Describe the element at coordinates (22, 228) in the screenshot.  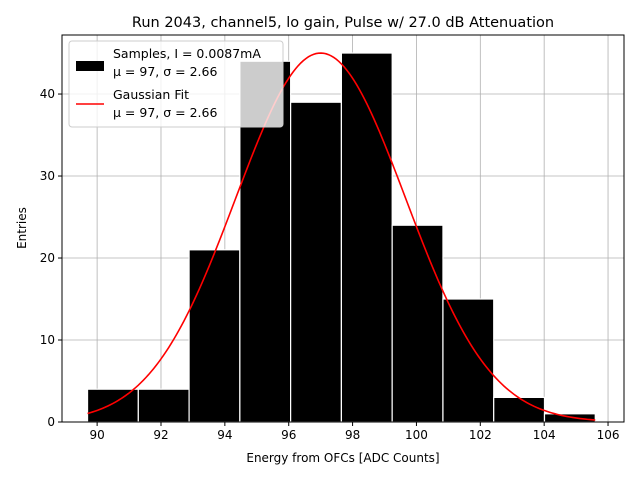
I see `y-axis-label: Entries` at that location.